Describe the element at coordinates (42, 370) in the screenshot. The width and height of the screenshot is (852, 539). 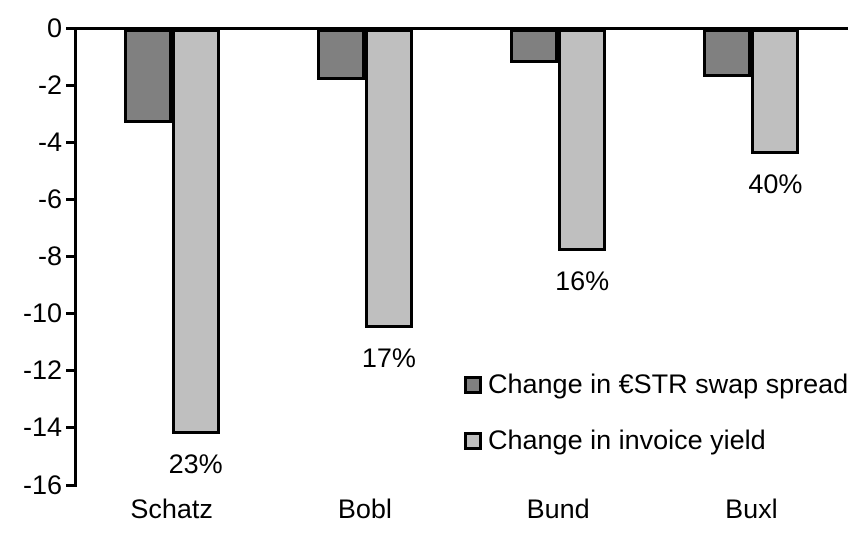
I see `y-tick-label: -12` at that location.